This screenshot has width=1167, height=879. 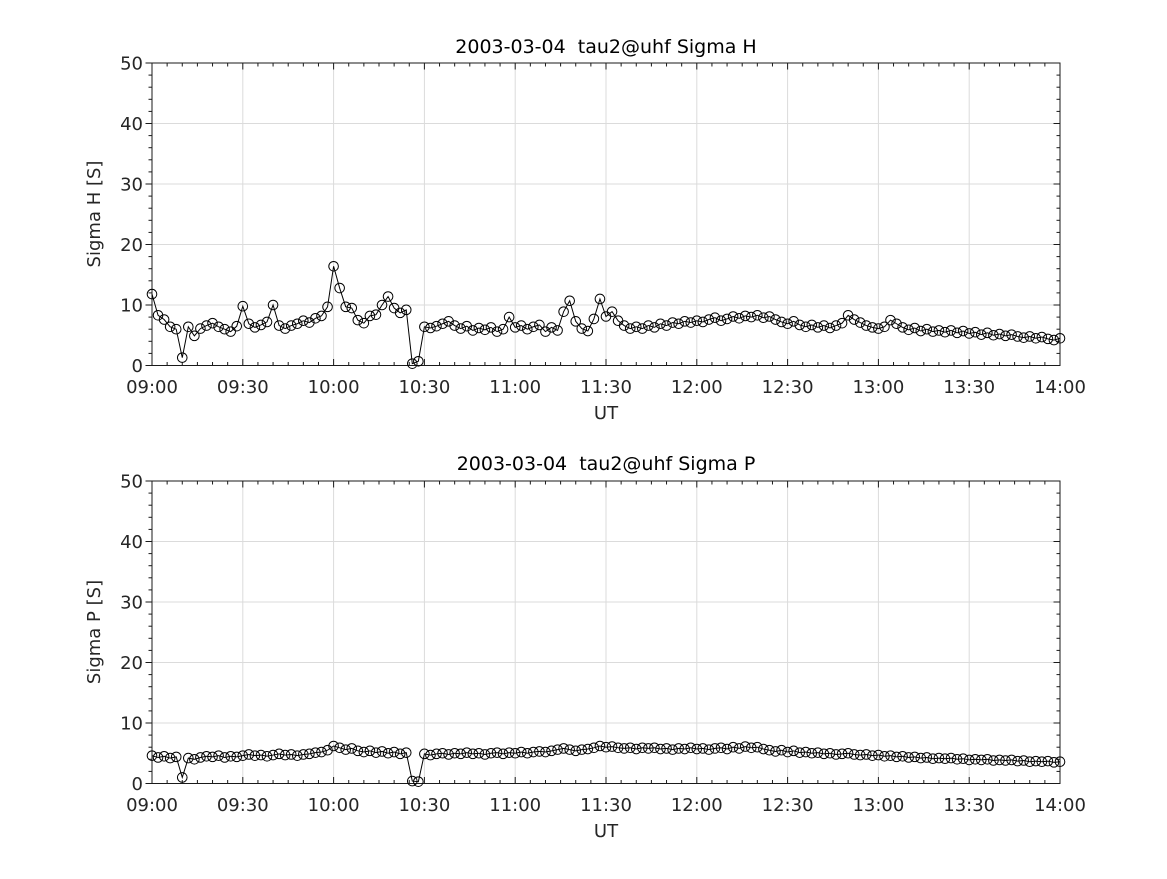 I want to click on sigma-p-title: 2003-03-04 tau2@uhf Sigma P, so click(x=606, y=464).